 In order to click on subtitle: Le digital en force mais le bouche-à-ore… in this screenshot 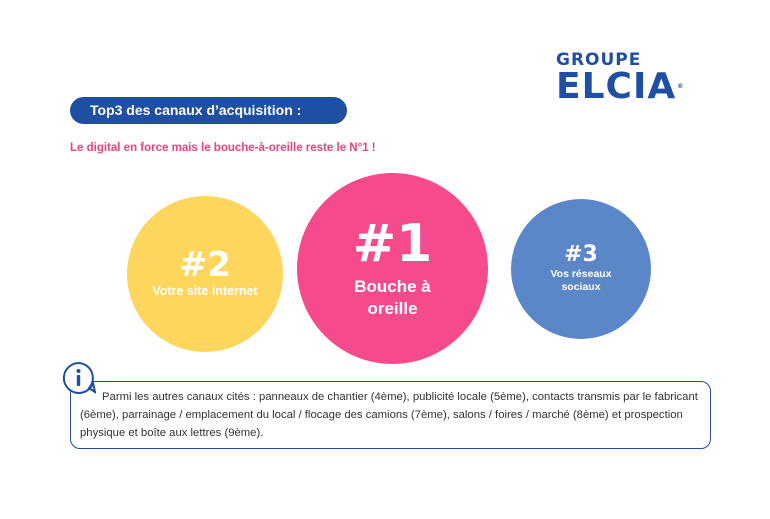, I will do `click(223, 148)`.